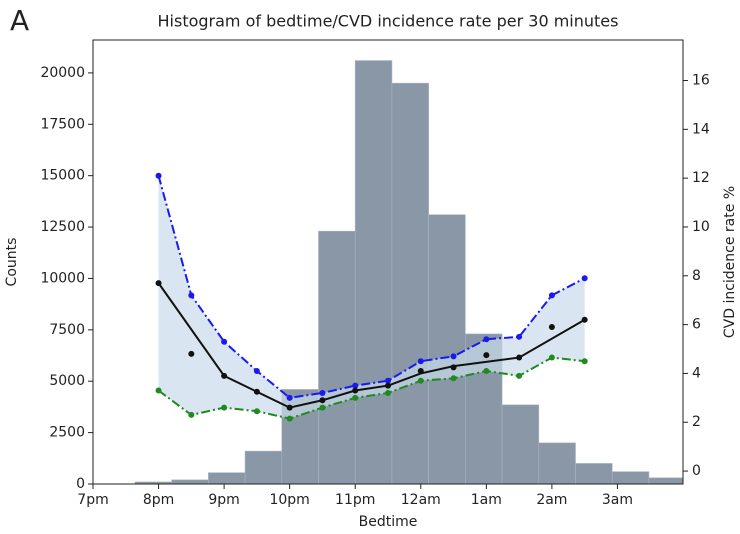  Describe the element at coordinates (701, 81) in the screenshot. I see `y2-tick-label: 16` at that location.